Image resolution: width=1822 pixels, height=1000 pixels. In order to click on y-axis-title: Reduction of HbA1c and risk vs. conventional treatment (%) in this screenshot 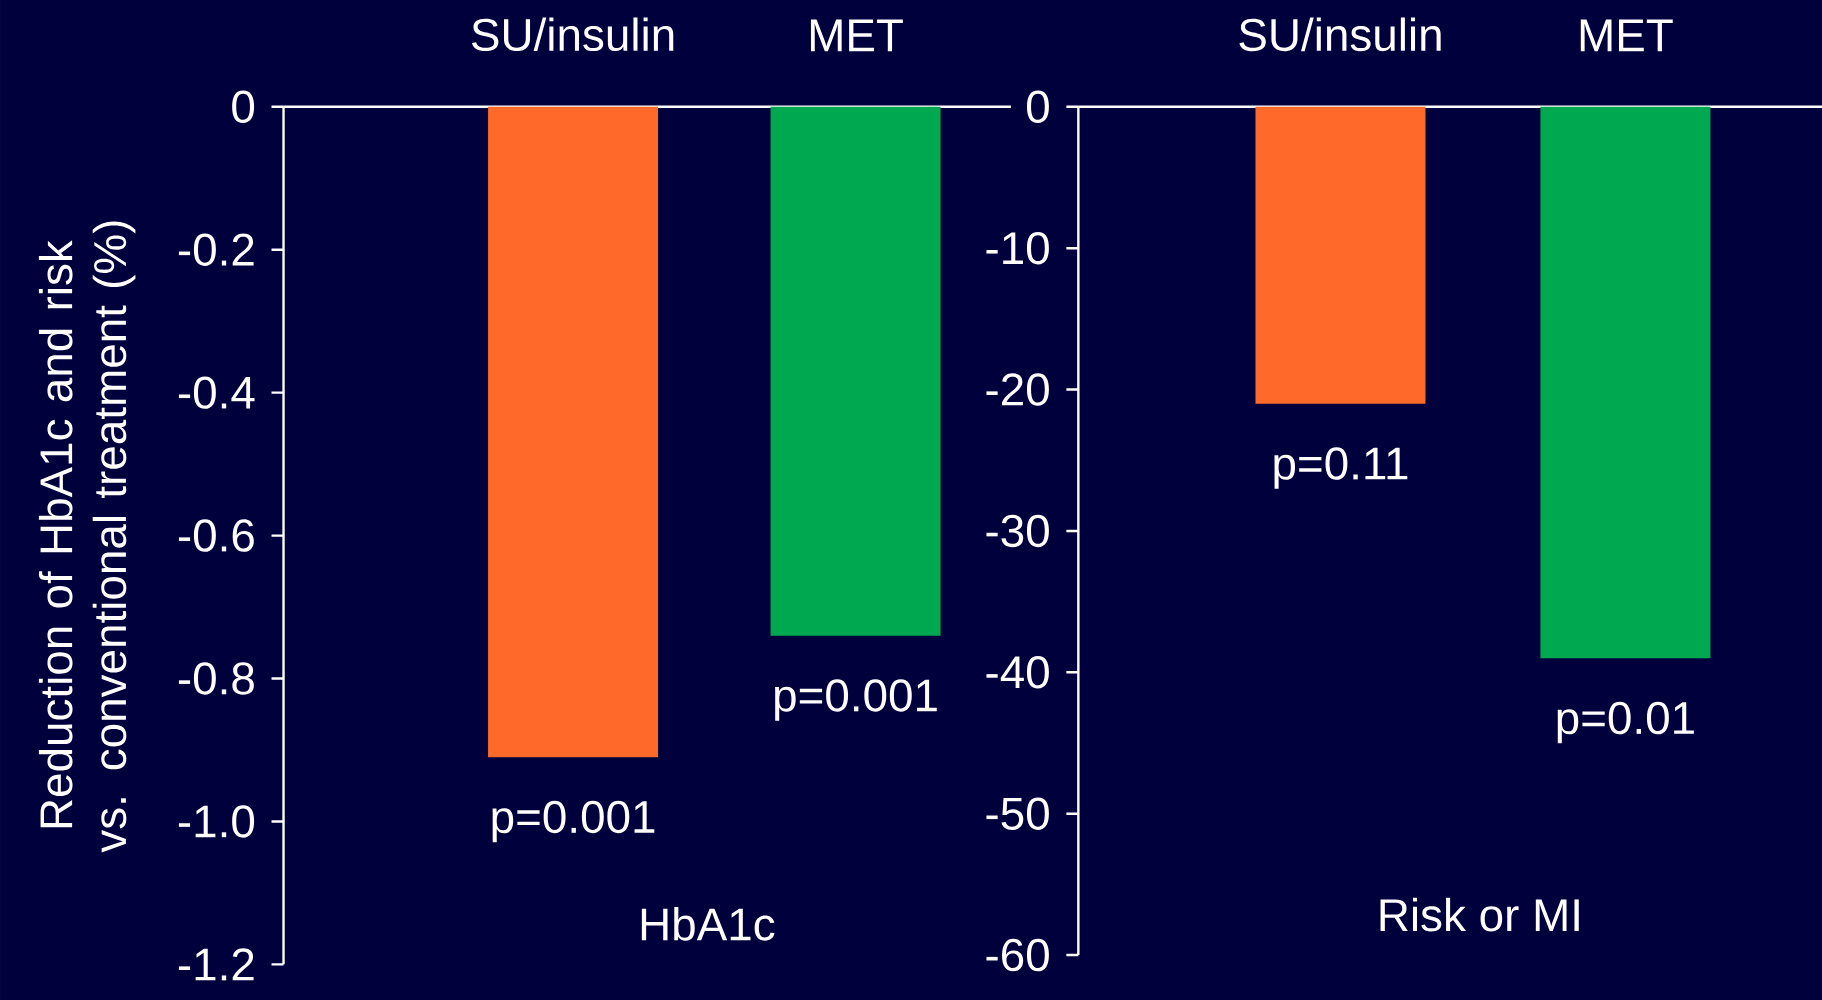, I will do `click(87, 537)`.